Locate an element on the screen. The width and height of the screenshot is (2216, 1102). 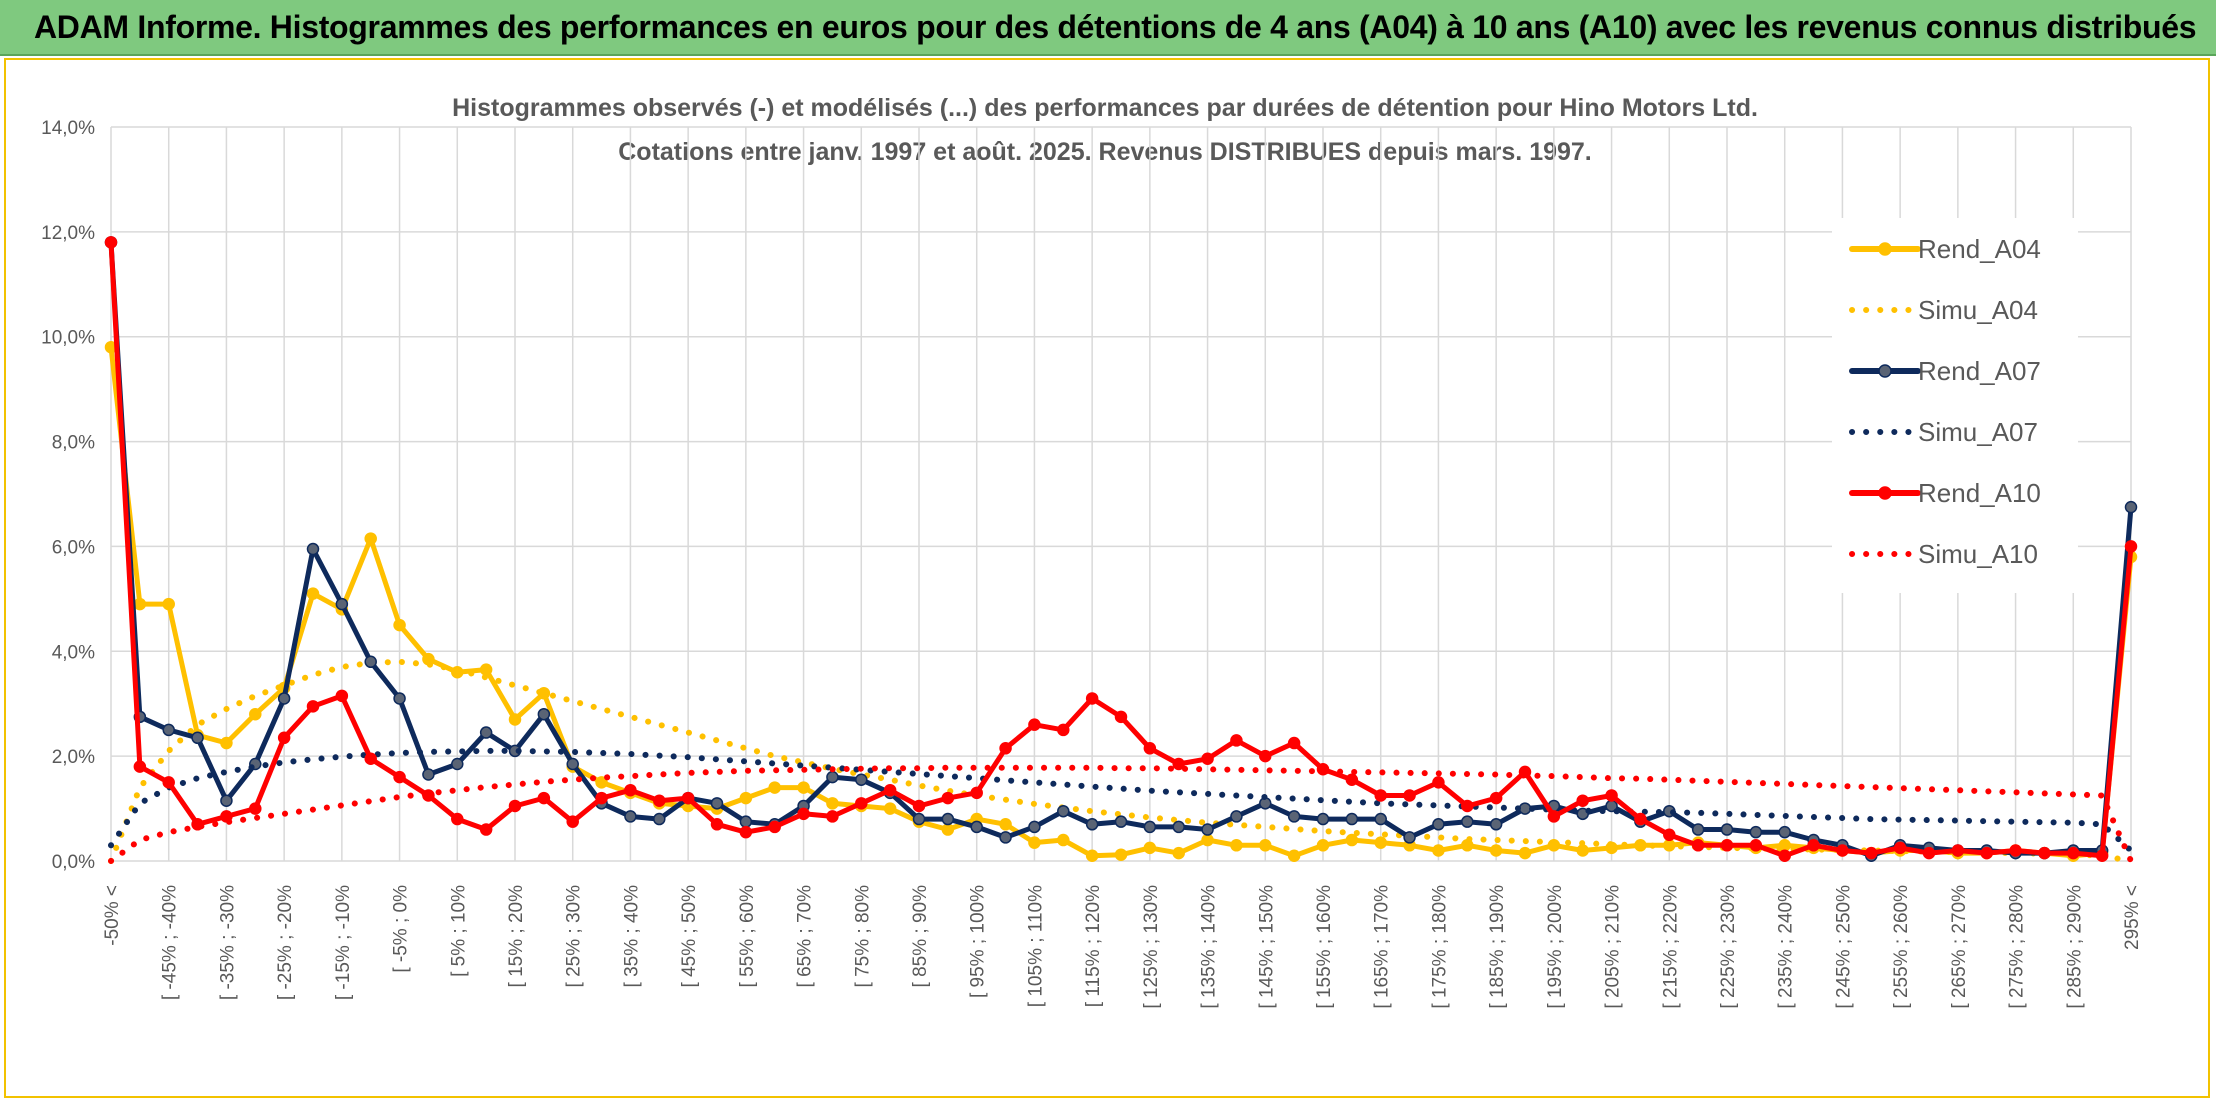
x-tick-label: [ 115% ; 120% is located at coordinates (1093, 946).